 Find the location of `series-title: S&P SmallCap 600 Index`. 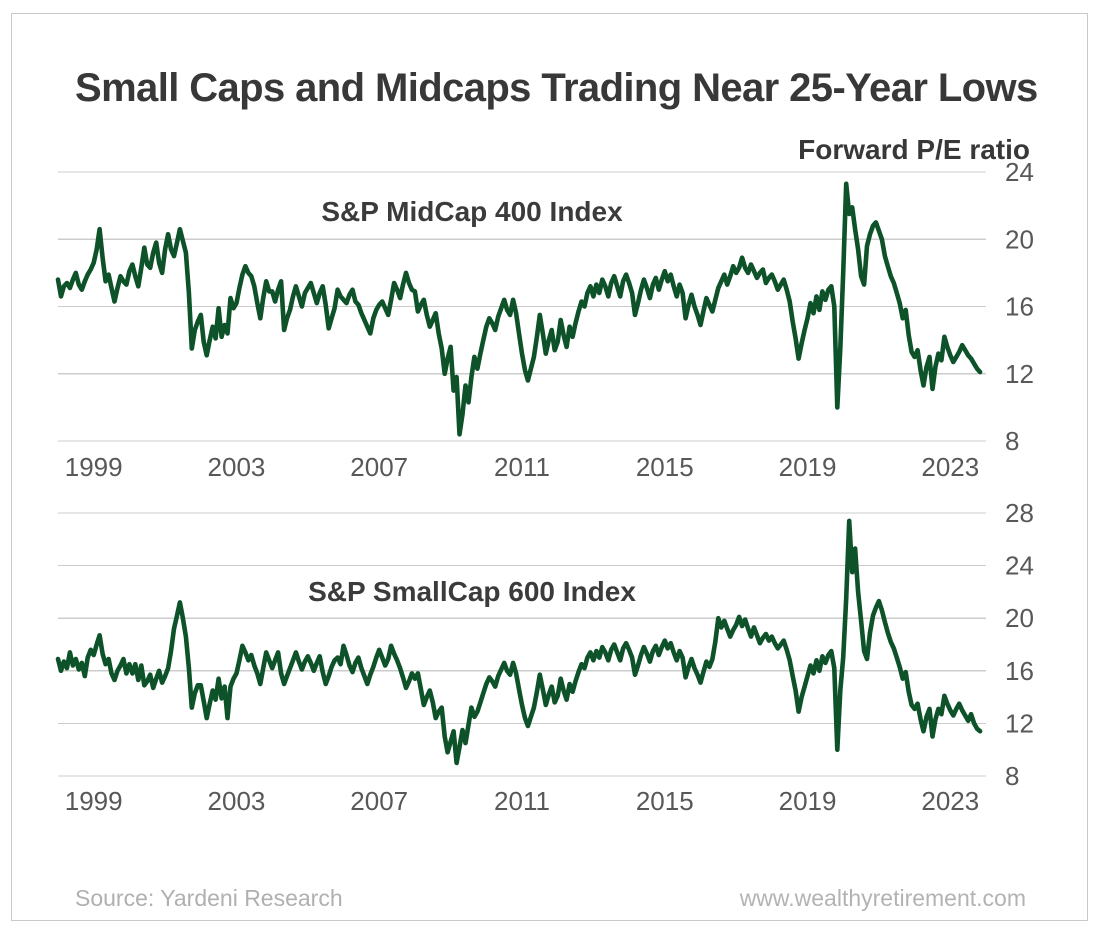

series-title: S&P SmallCap 600 Index is located at coordinates (472, 591).